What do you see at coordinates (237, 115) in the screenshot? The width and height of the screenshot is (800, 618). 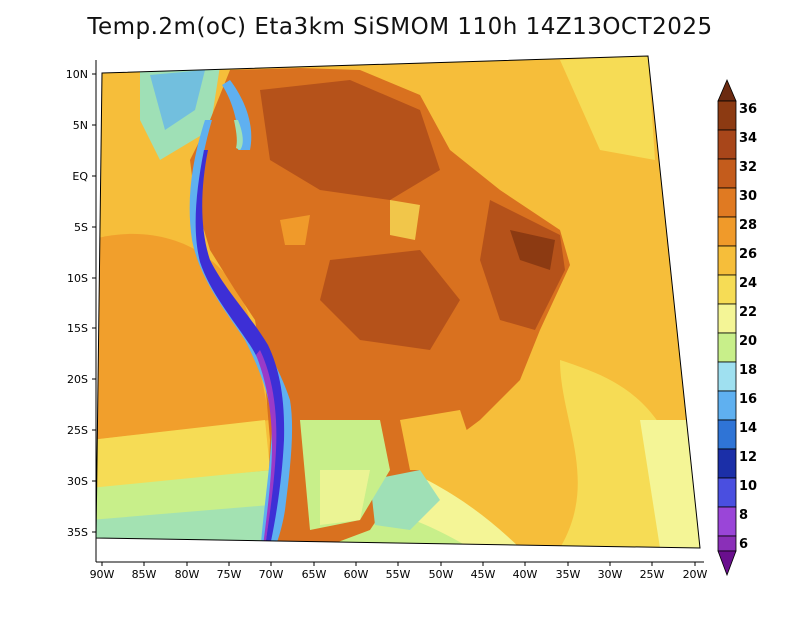 I see `northern-andes` at bounding box center [237, 115].